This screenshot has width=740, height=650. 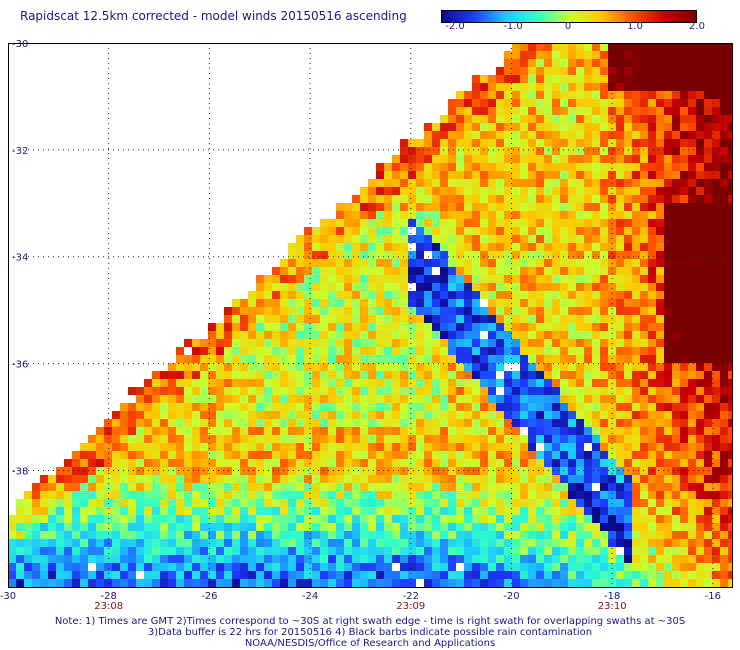 I want to click on colorbar-tick: 0, so click(x=568, y=26).